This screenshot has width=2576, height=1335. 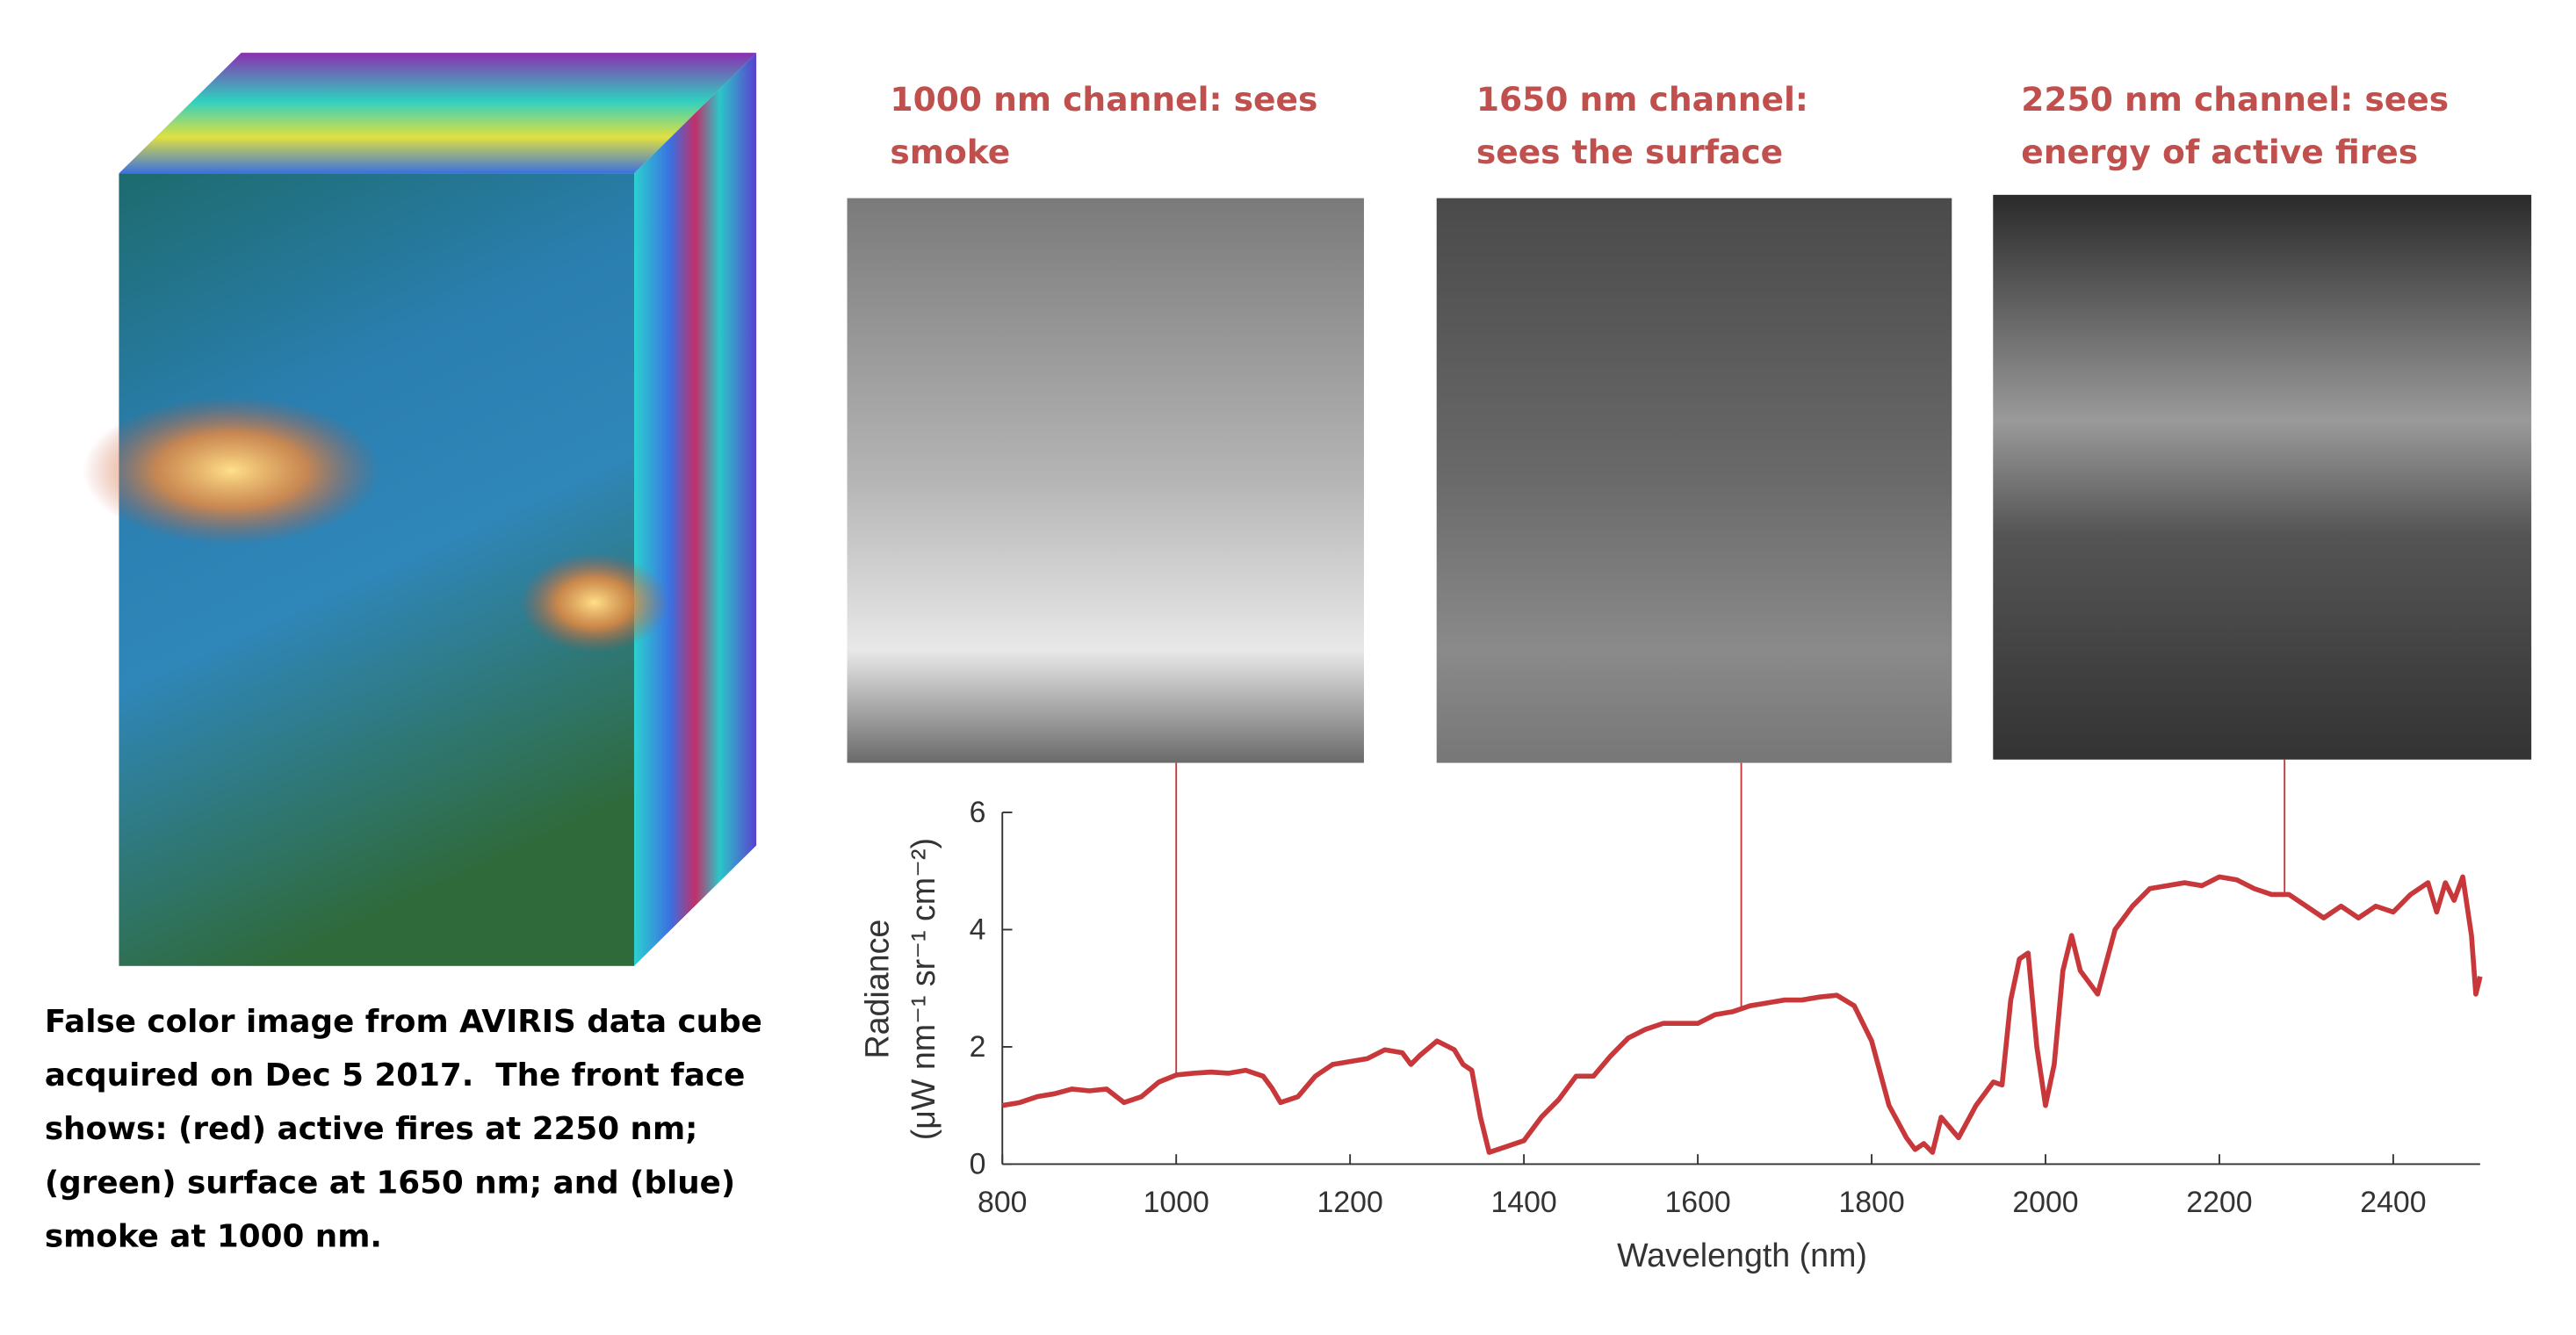 What do you see at coordinates (2219, 1202) in the screenshot?
I see `x-tick-label: 2200` at bounding box center [2219, 1202].